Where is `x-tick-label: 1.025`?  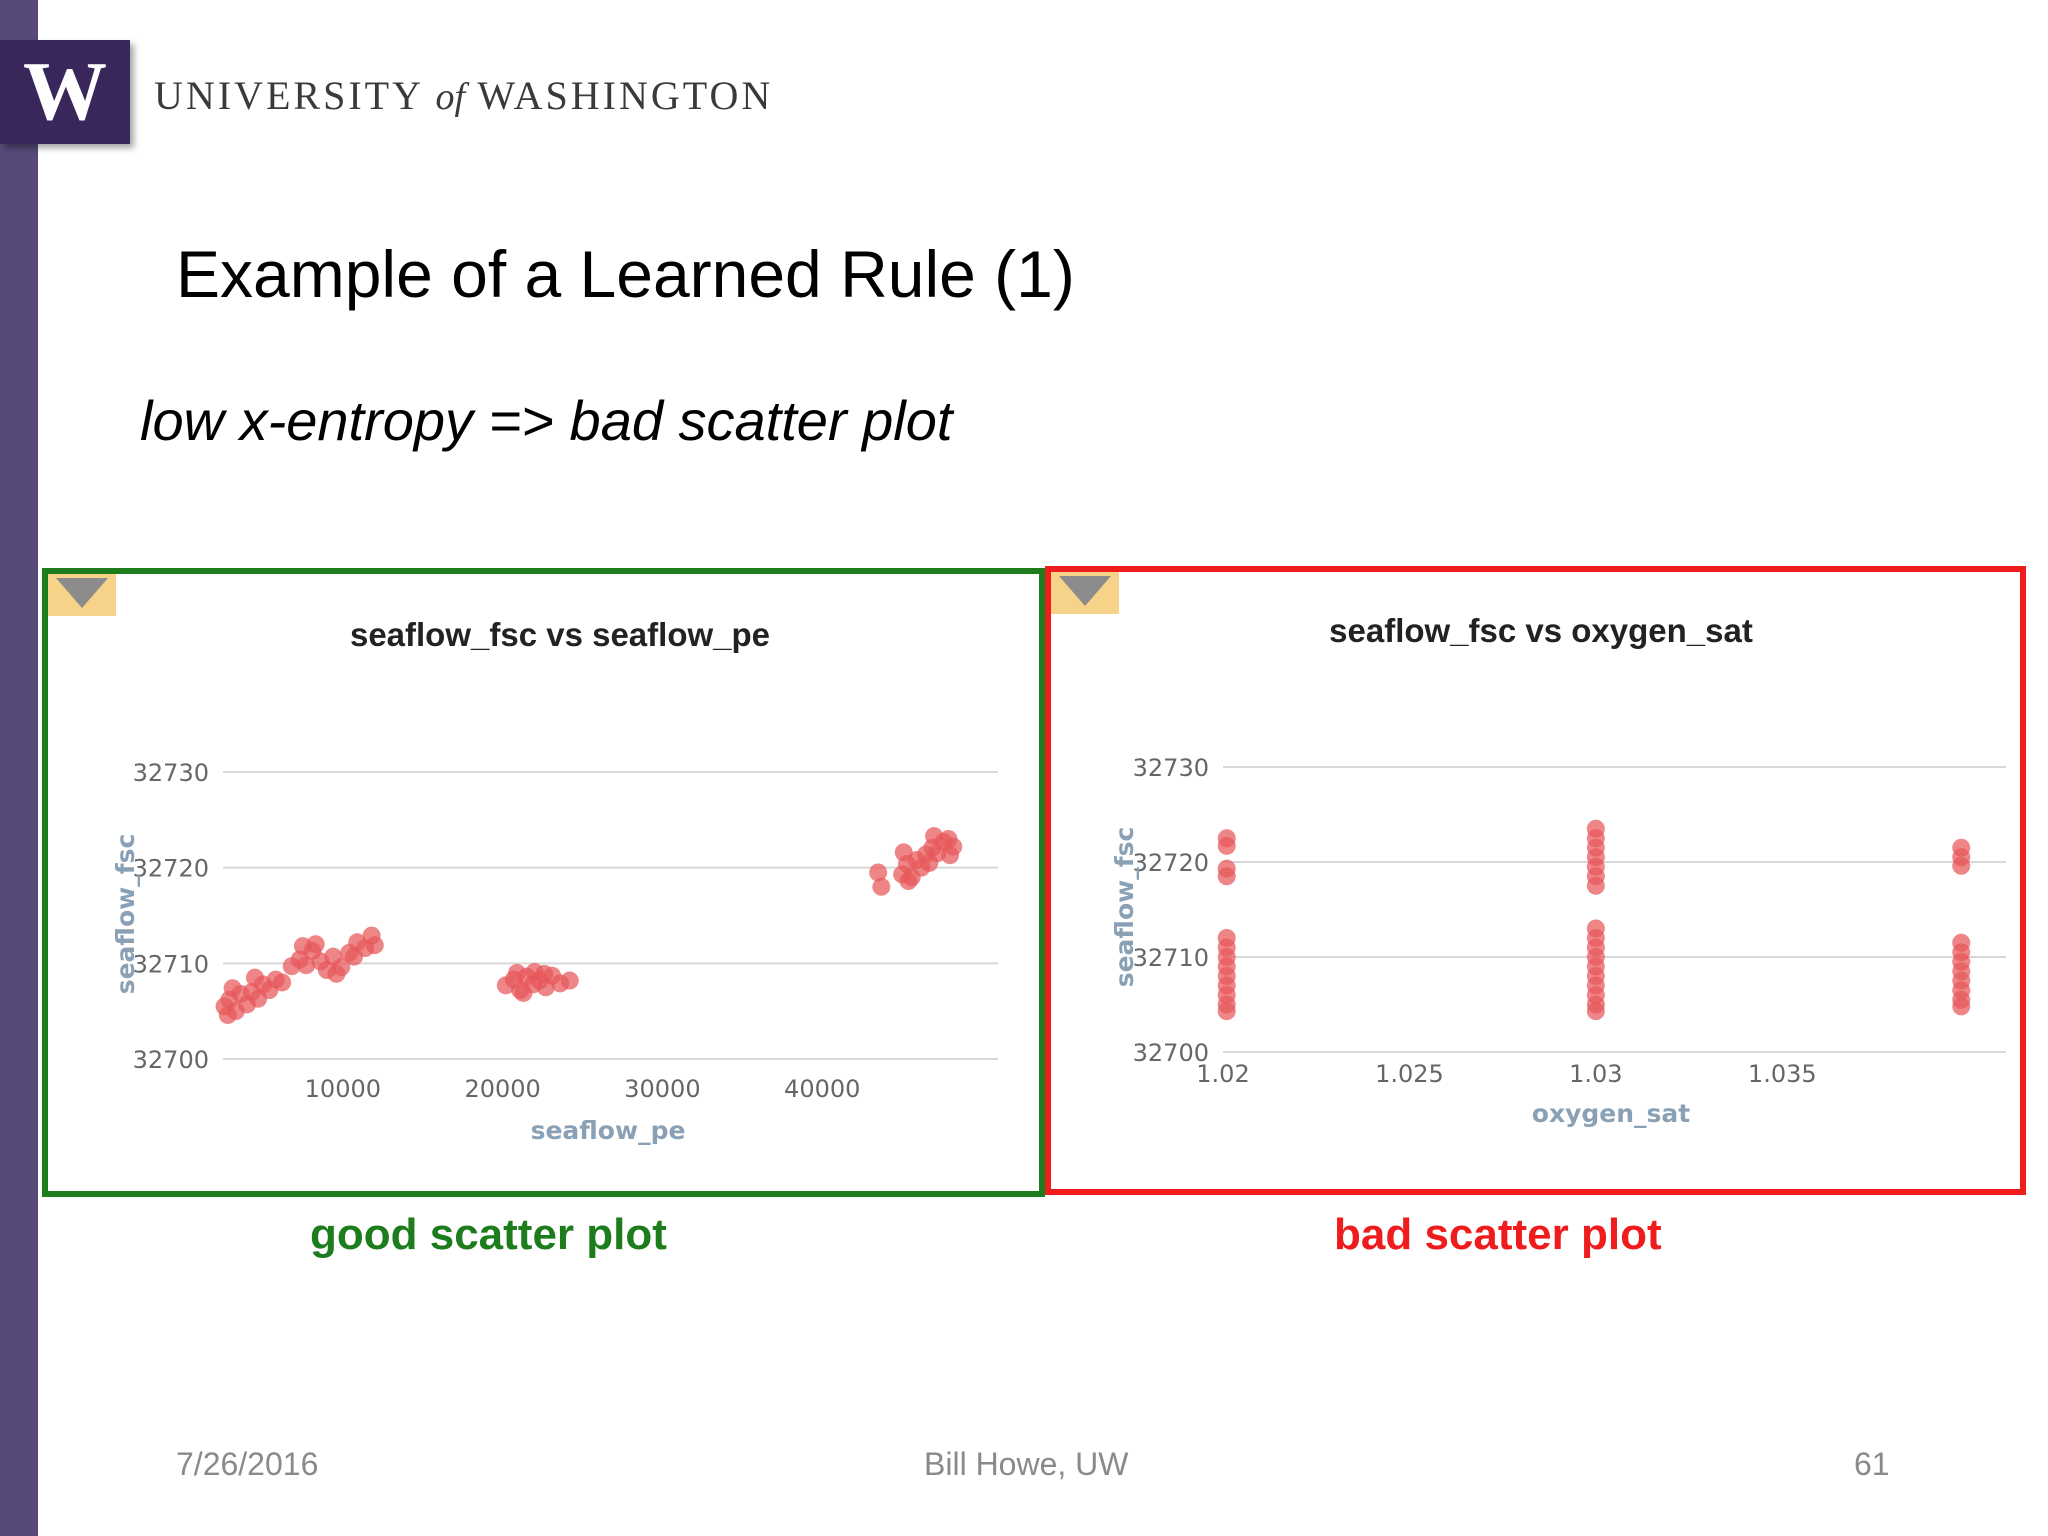 x-tick-label: 1.025 is located at coordinates (1409, 1074).